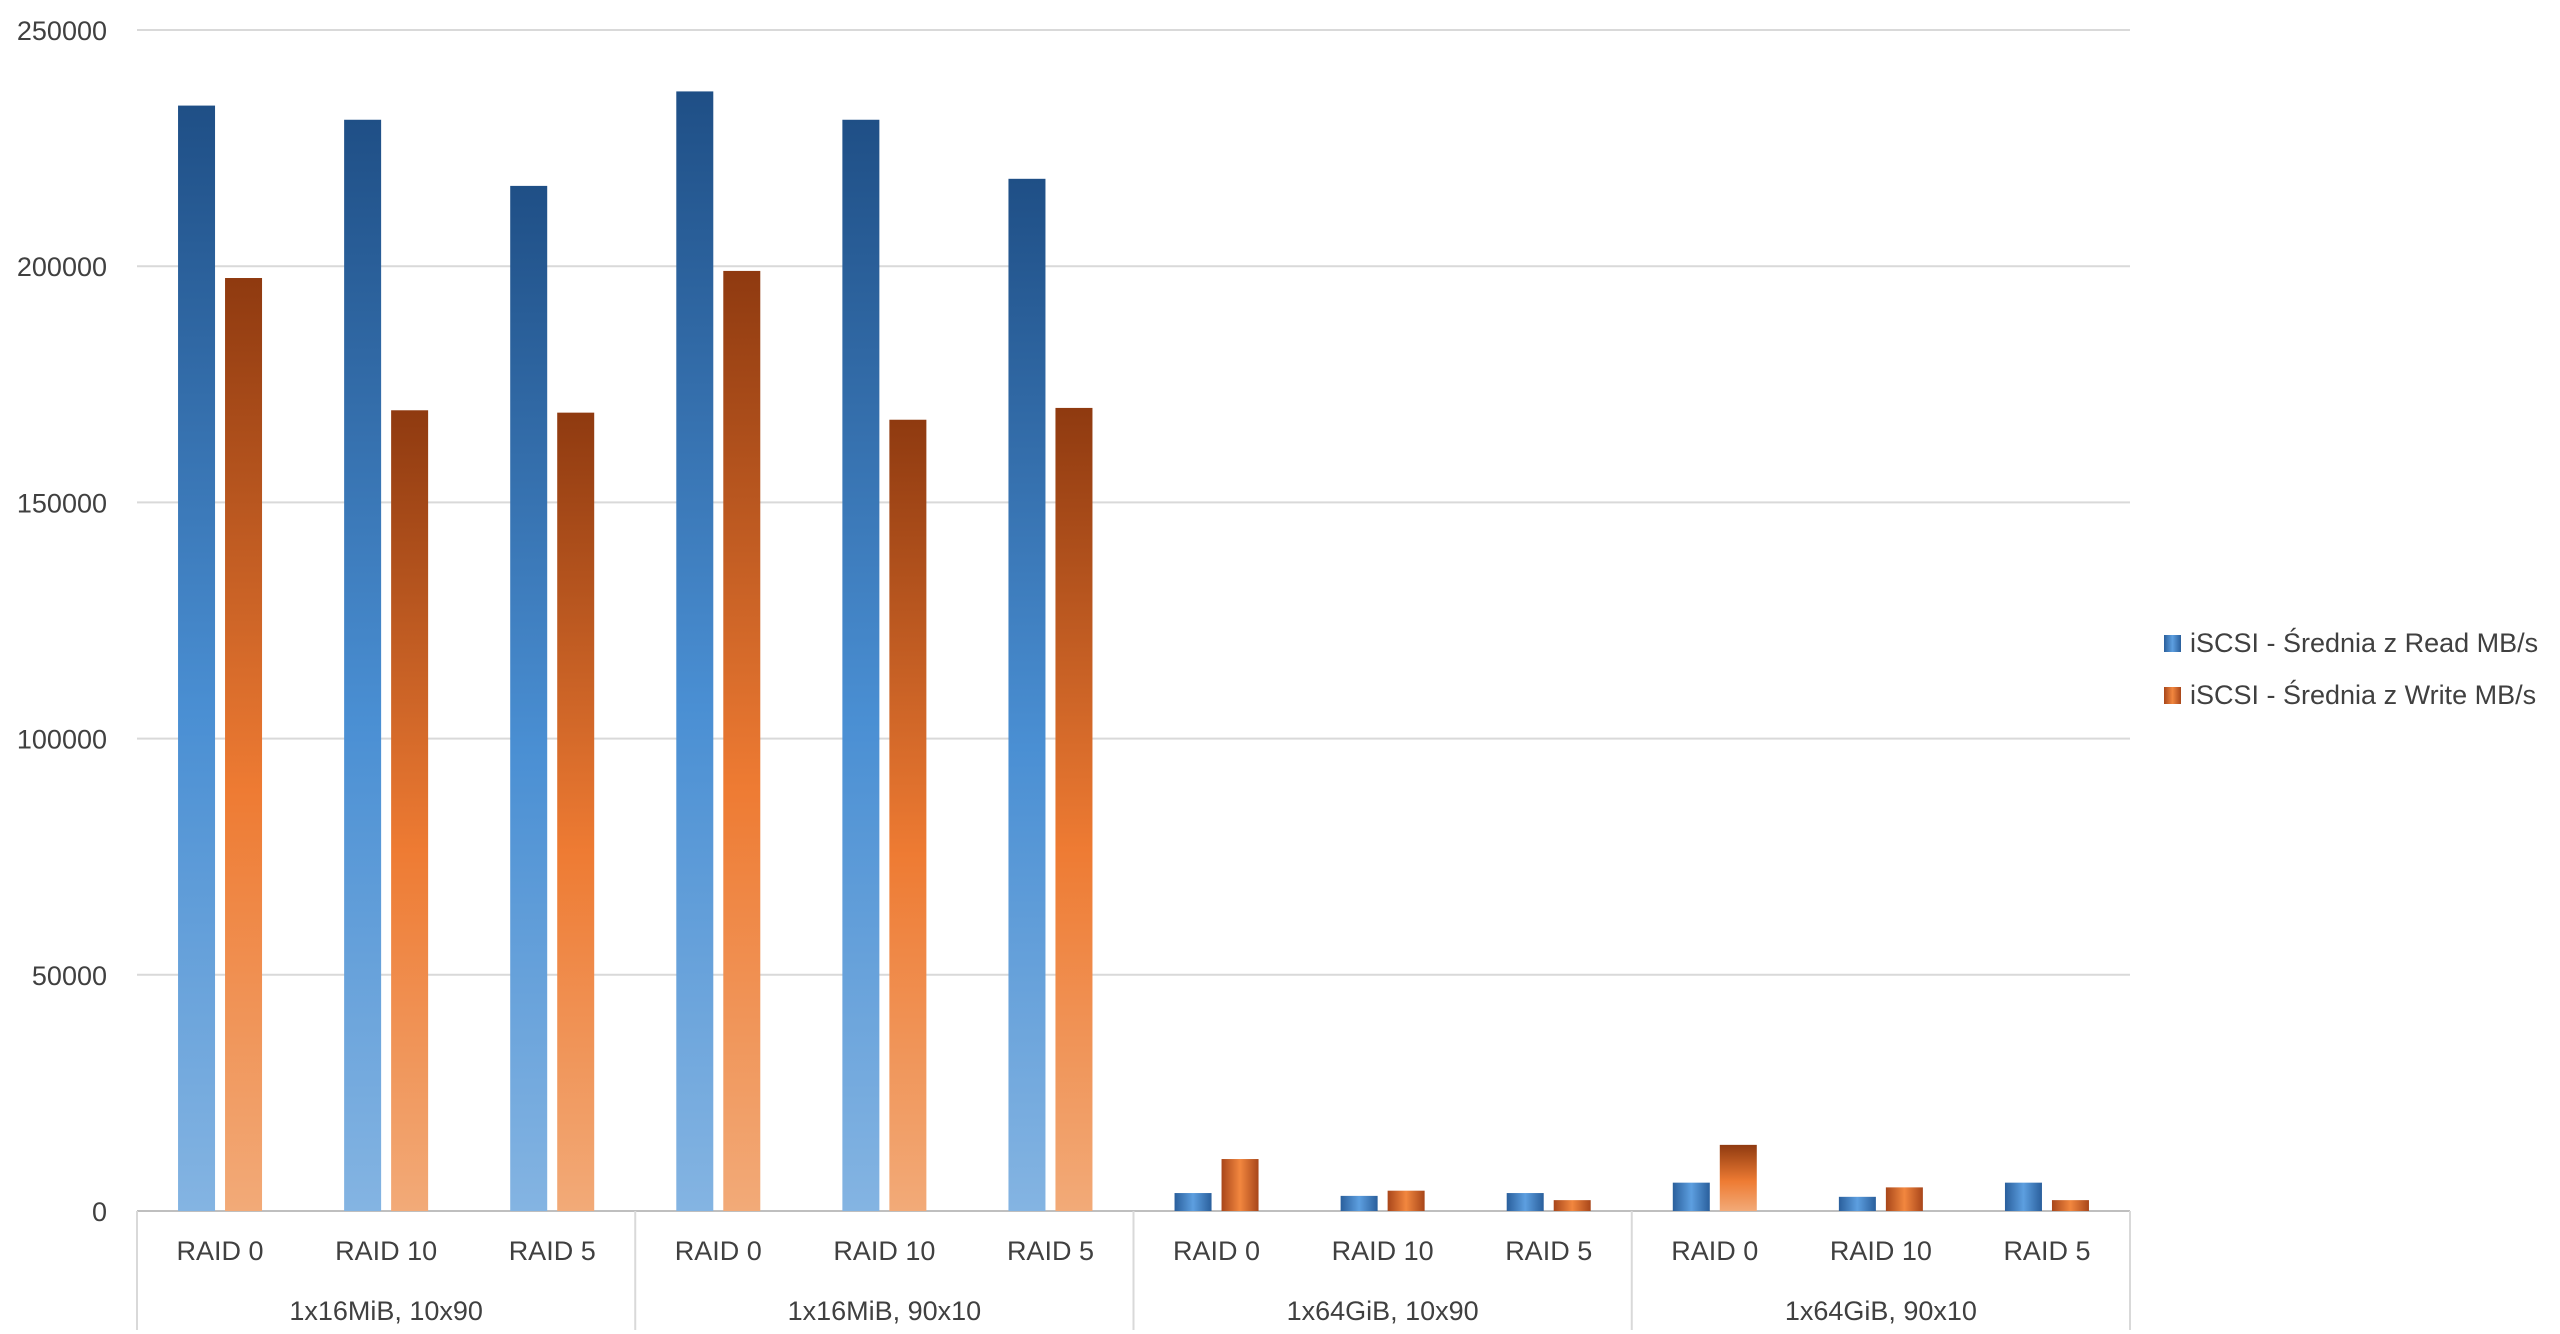 The width and height of the screenshot is (2560, 1334). I want to click on group-label: 1x16MiB, 90x10, so click(885, 1311).